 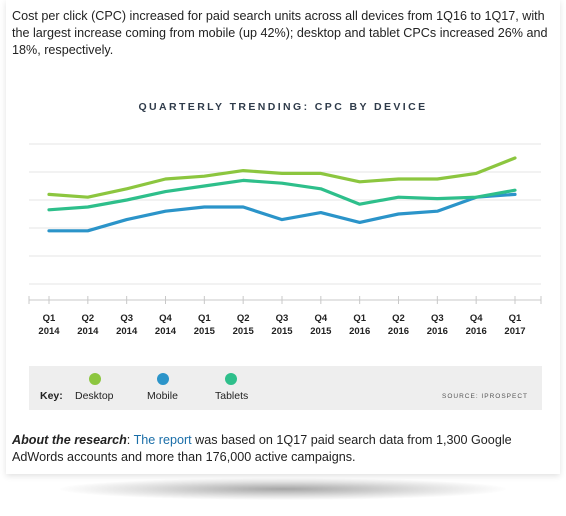 What do you see at coordinates (51, 396) in the screenshot?
I see `legend-key-label: Key:` at bounding box center [51, 396].